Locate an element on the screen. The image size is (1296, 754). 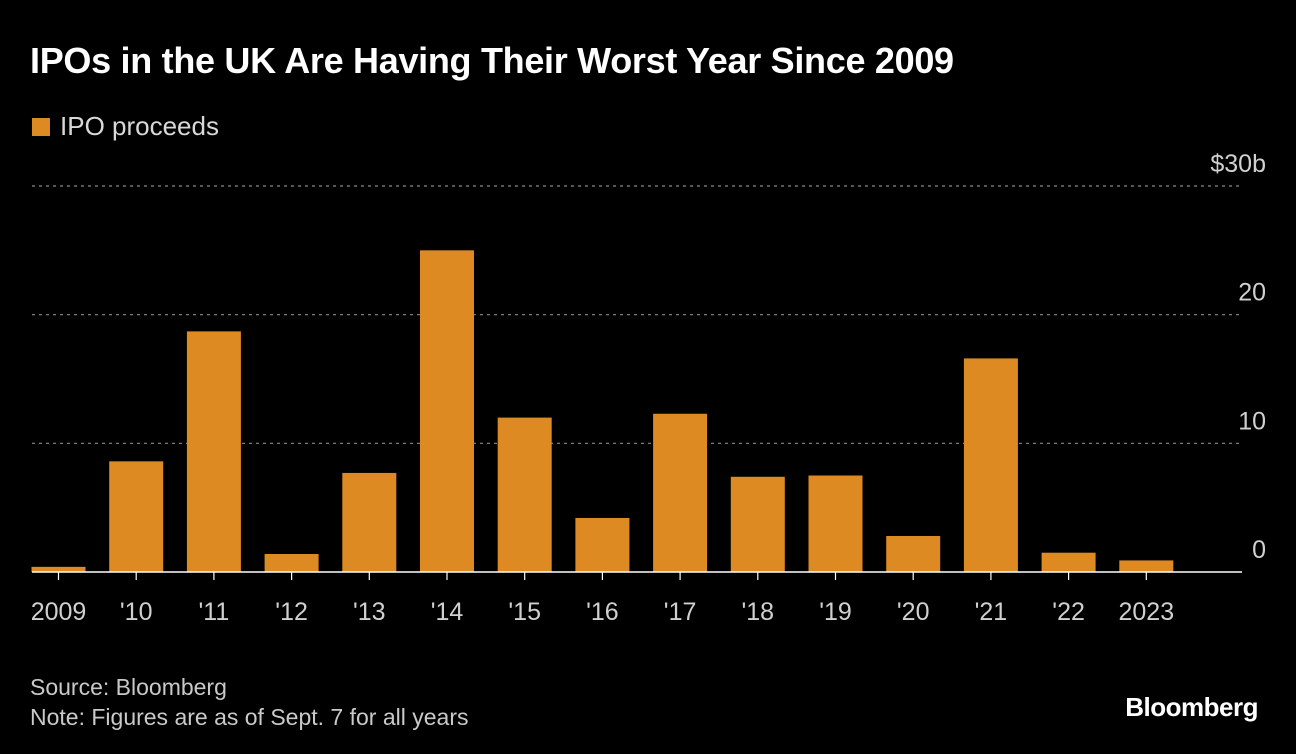
x-tick-label: '12 is located at coordinates (291, 612).